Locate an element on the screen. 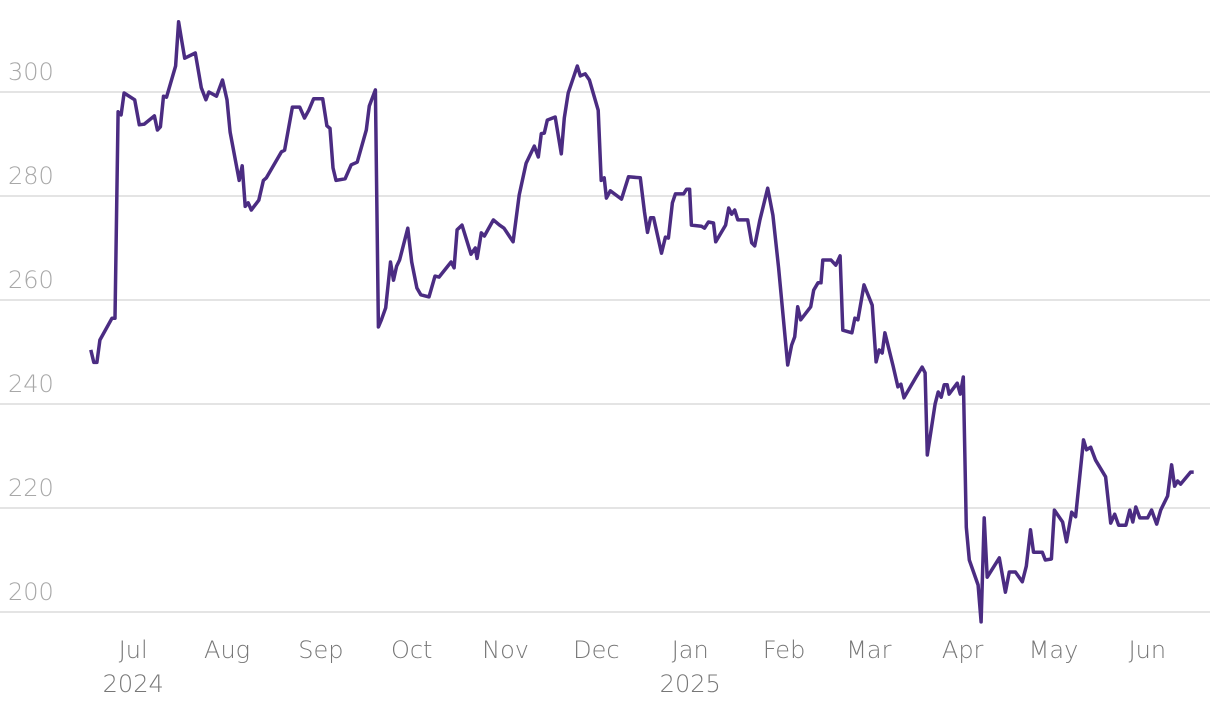  y-tick-label: 300 is located at coordinates (31, 72).